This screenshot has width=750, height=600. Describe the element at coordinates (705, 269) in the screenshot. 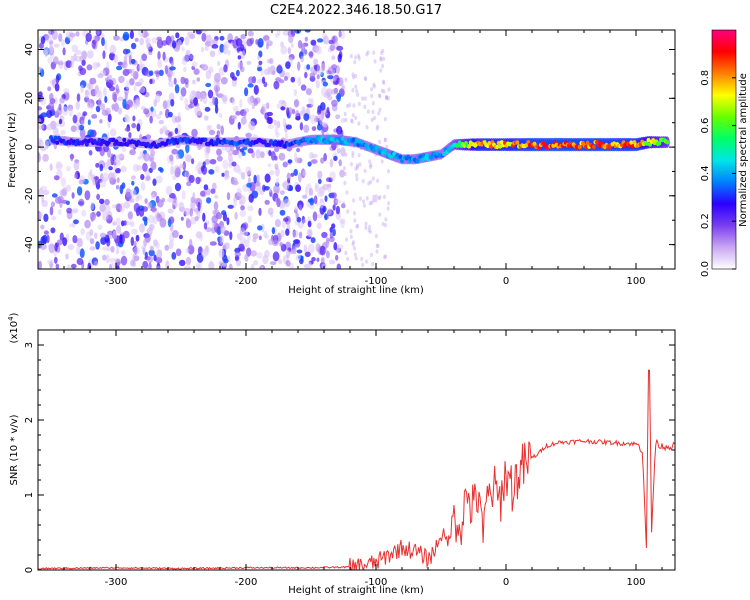

I see `colorbar-tick-label: 0.0` at that location.